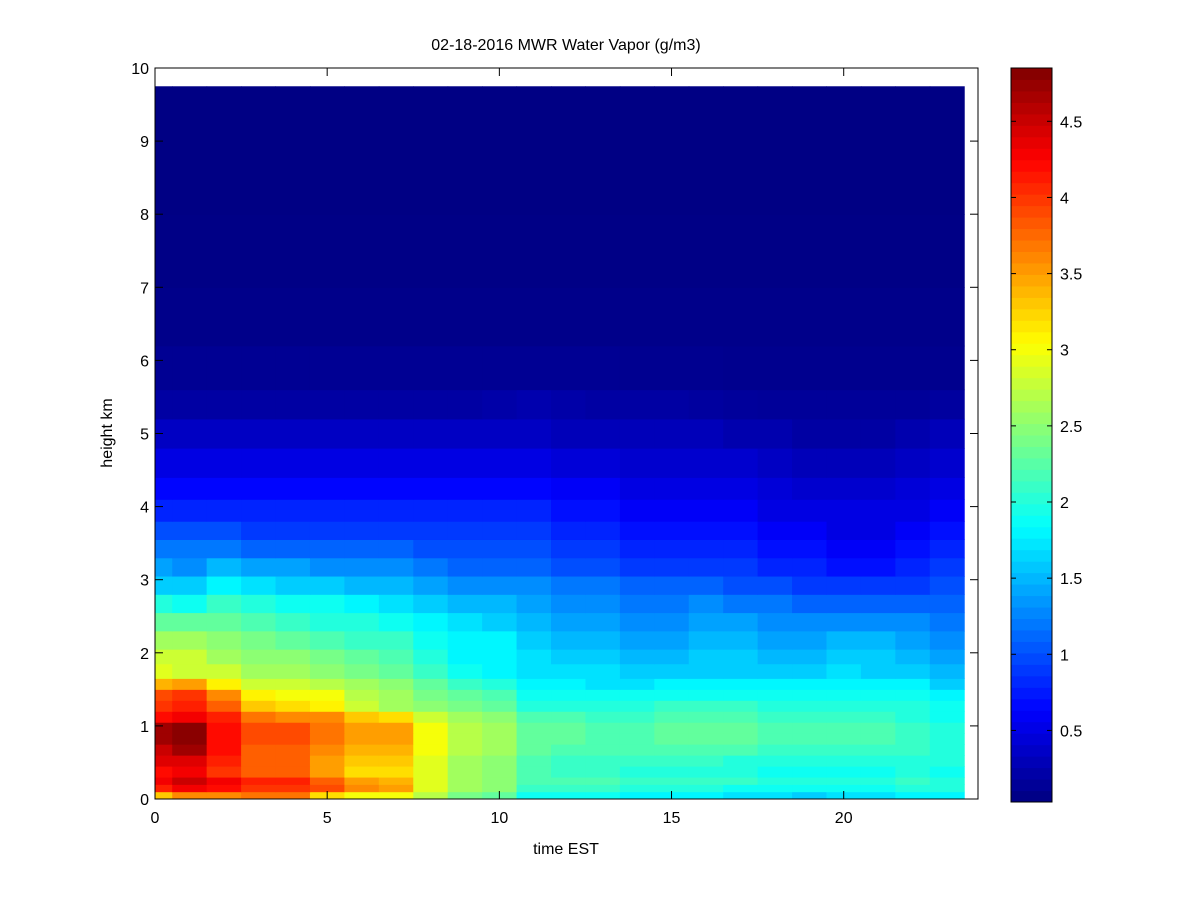  I want to click on y-axis-label: height km, so click(107, 432).